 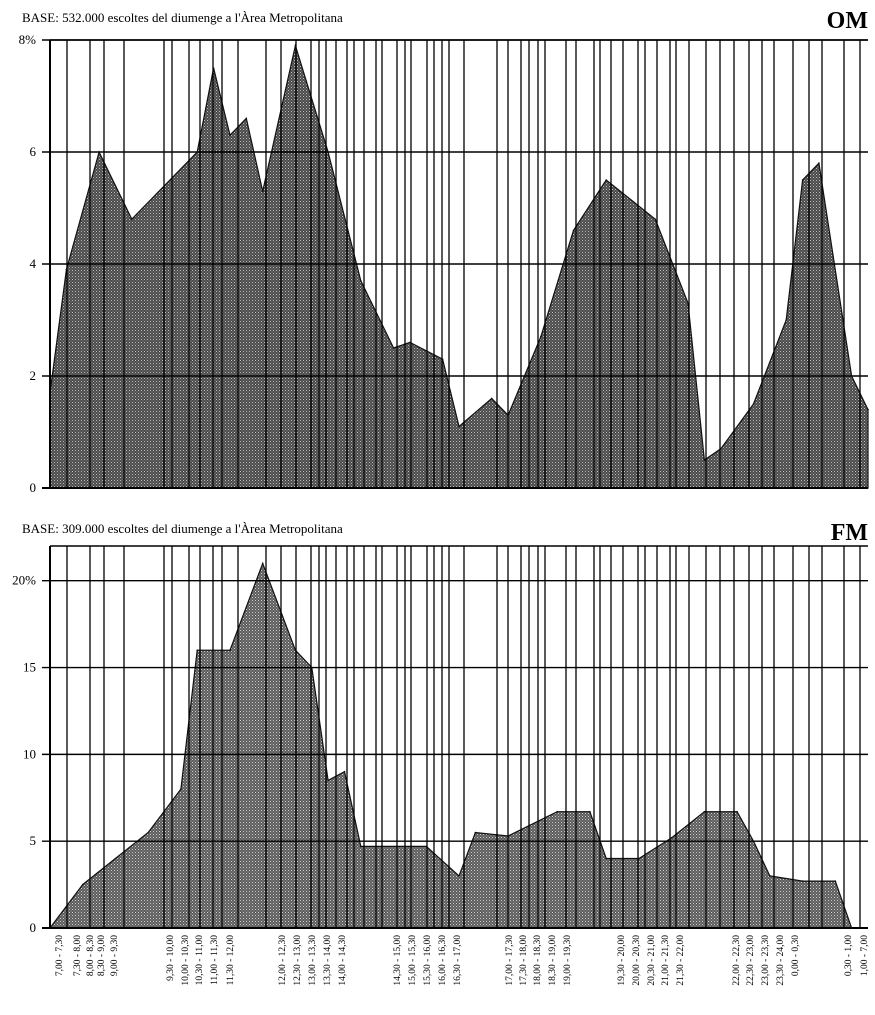 I want to click on x-tick-label: 16,30 - 17,00, so click(x=458, y=960).